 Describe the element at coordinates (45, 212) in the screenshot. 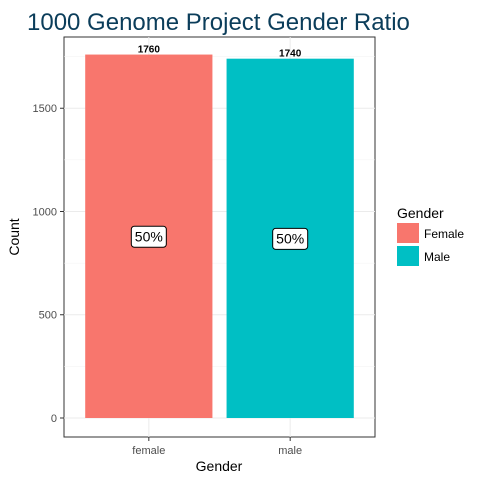

I see `y-tick-label: 1000` at that location.